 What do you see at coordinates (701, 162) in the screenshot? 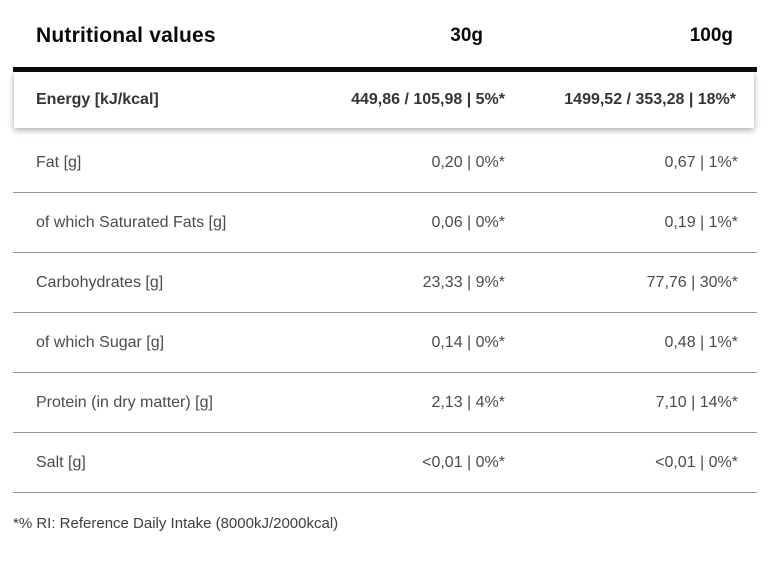
I see `row-value-100g: 0,67 | 1%*` at bounding box center [701, 162].